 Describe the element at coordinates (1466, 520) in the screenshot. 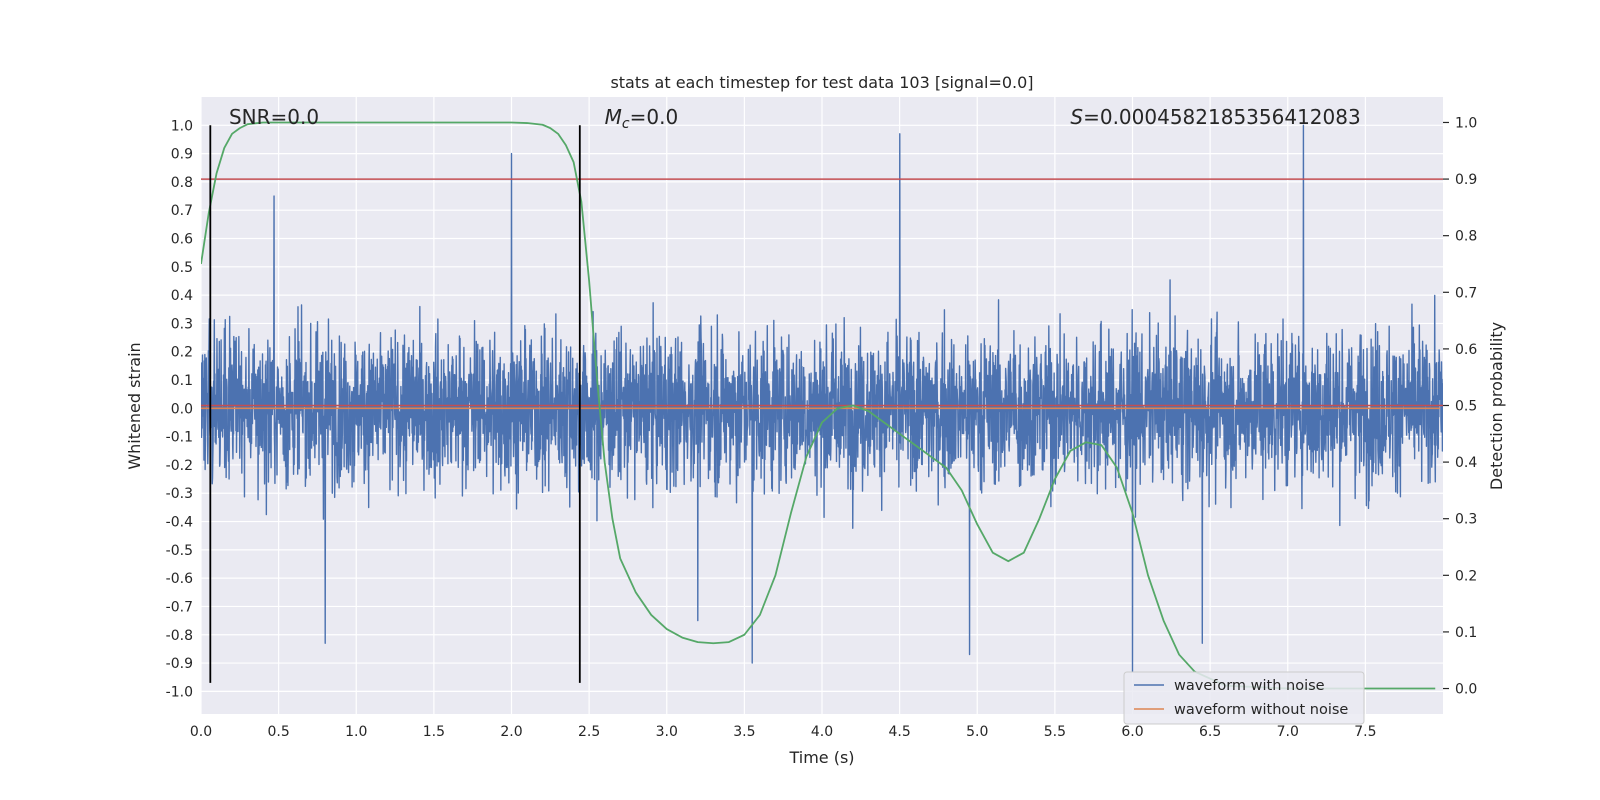

I see `y-right-tick-label: 0.3` at that location.